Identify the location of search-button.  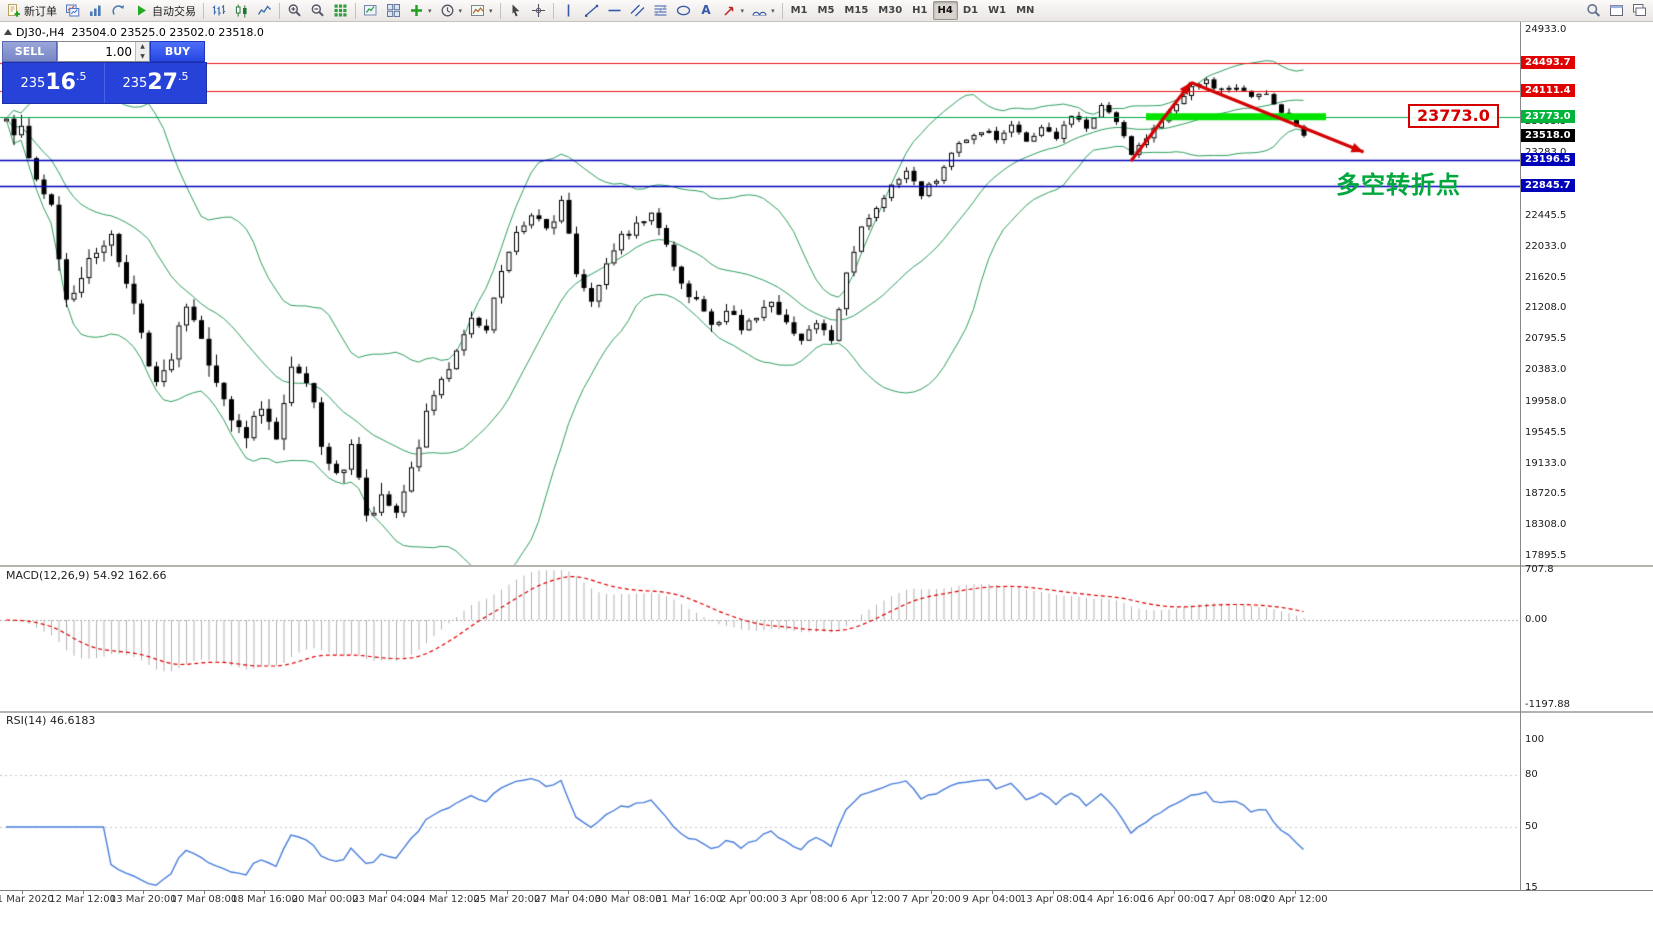
(1593, 10).